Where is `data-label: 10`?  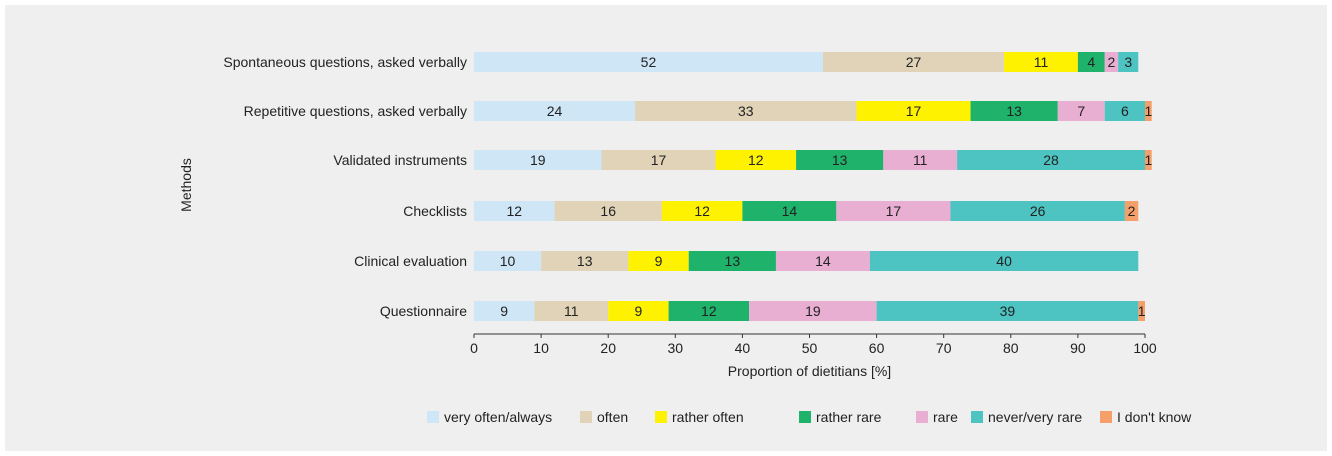
data-label: 10 is located at coordinates (508, 261).